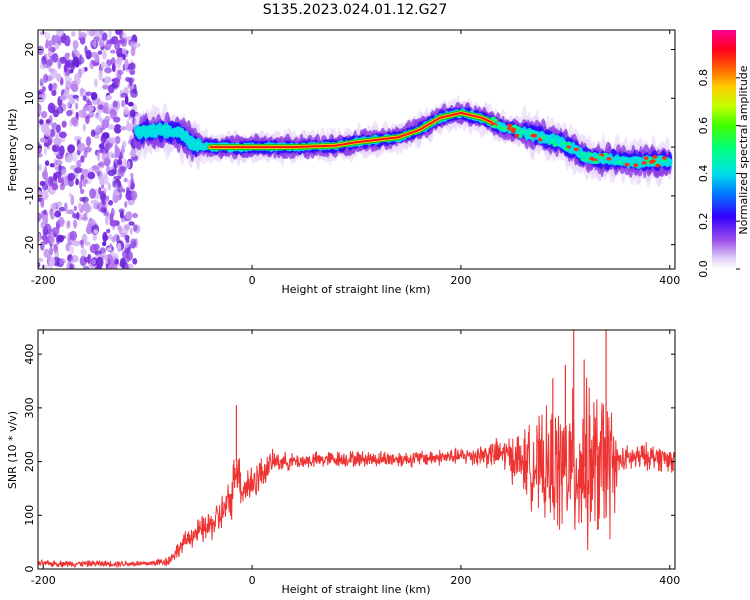 The width and height of the screenshot is (750, 600). I want to click on colorbar-tick-label: 0.8, so click(703, 78).